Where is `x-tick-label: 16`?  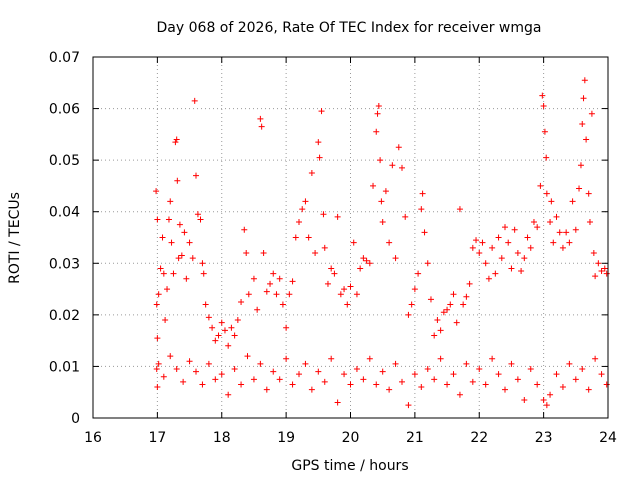 x-tick-label: 16 is located at coordinates (93, 438).